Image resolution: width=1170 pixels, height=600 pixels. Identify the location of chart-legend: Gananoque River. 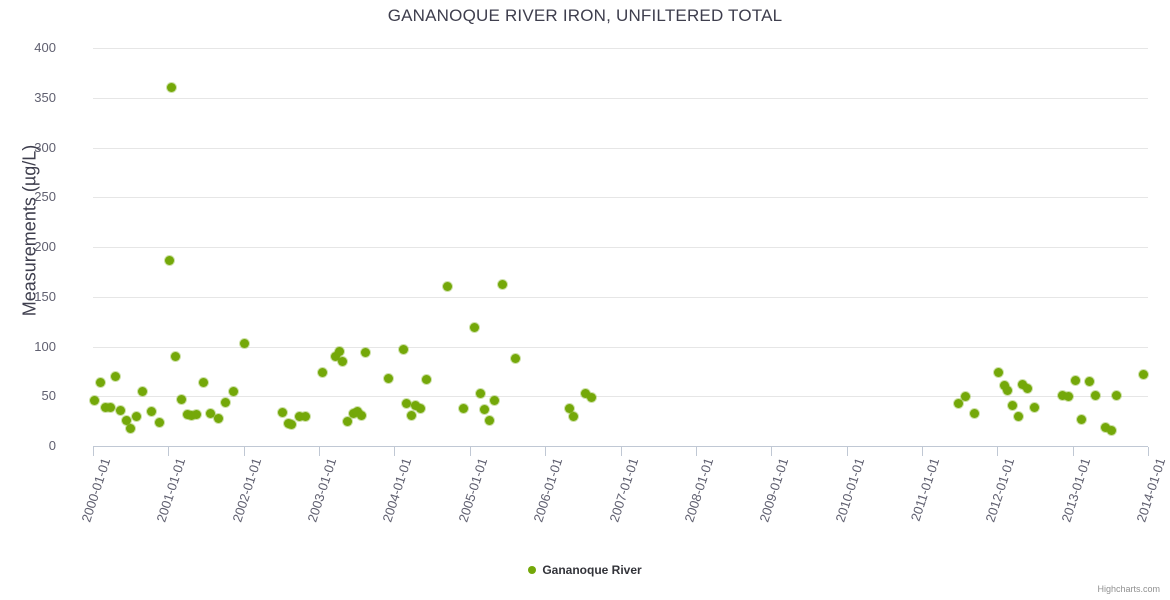
(585, 569).